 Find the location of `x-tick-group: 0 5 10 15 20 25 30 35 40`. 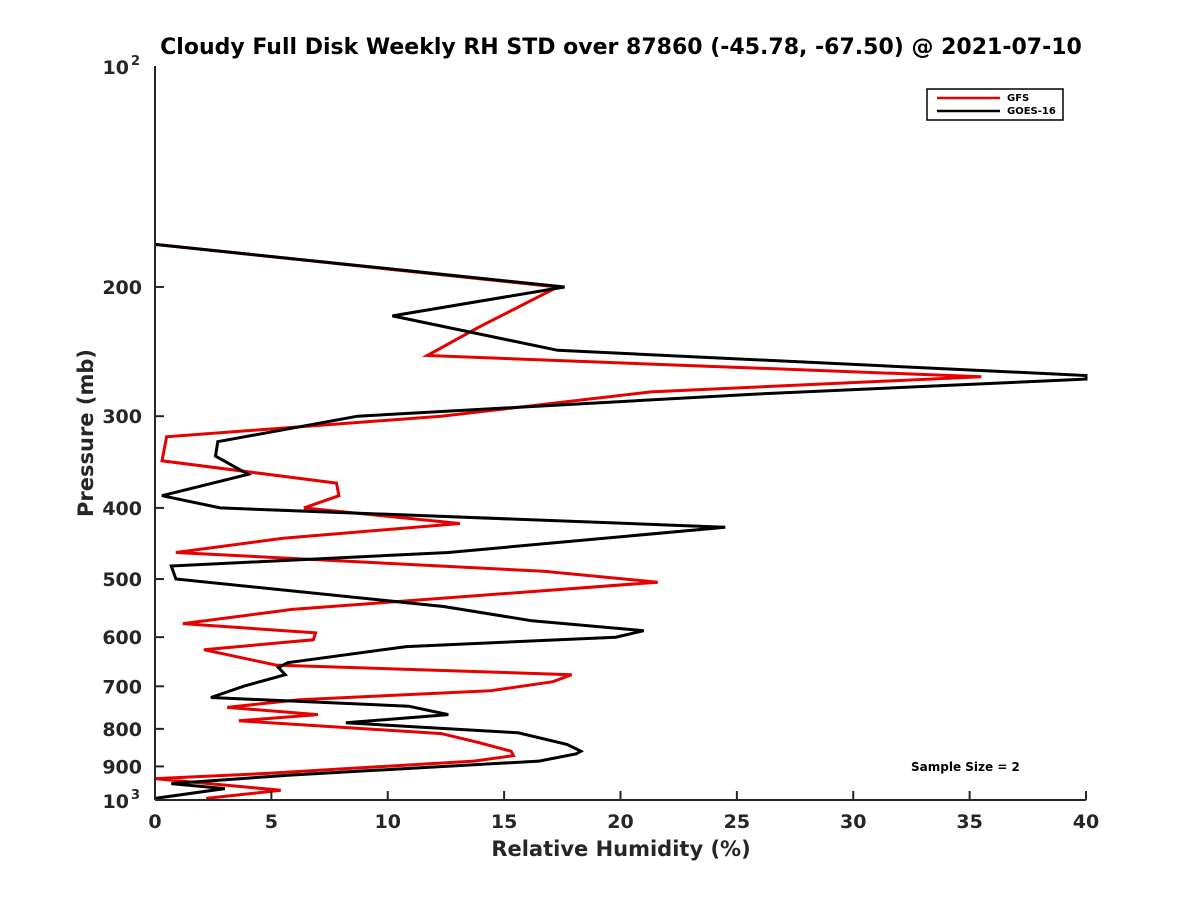

x-tick-group: 0 5 10 15 20 25 30 35 40 is located at coordinates (623, 812).